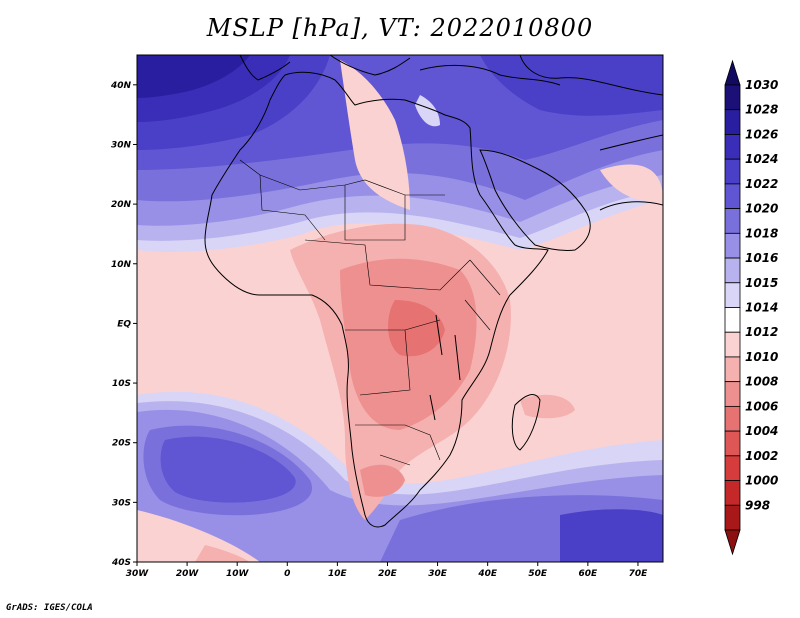  What do you see at coordinates (761, 382) in the screenshot?
I see `colorbar-label: 1008` at bounding box center [761, 382].